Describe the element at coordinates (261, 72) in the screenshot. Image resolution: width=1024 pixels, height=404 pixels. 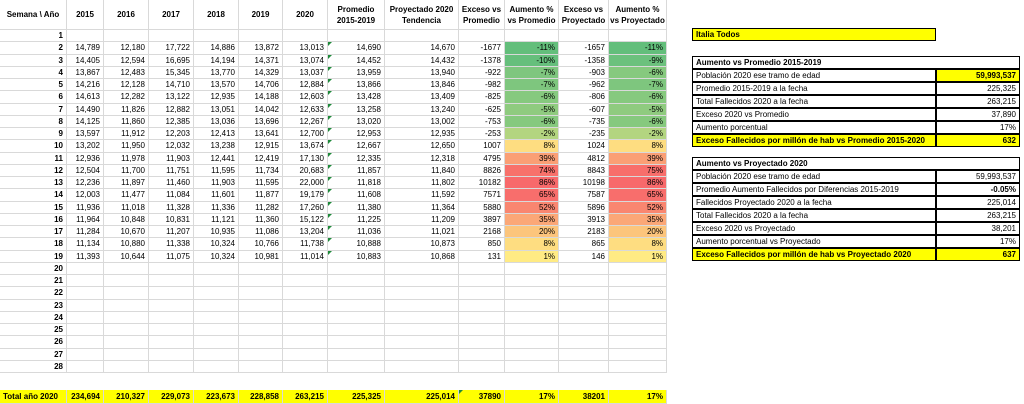
I see `table-cell: 14,329` at that location.